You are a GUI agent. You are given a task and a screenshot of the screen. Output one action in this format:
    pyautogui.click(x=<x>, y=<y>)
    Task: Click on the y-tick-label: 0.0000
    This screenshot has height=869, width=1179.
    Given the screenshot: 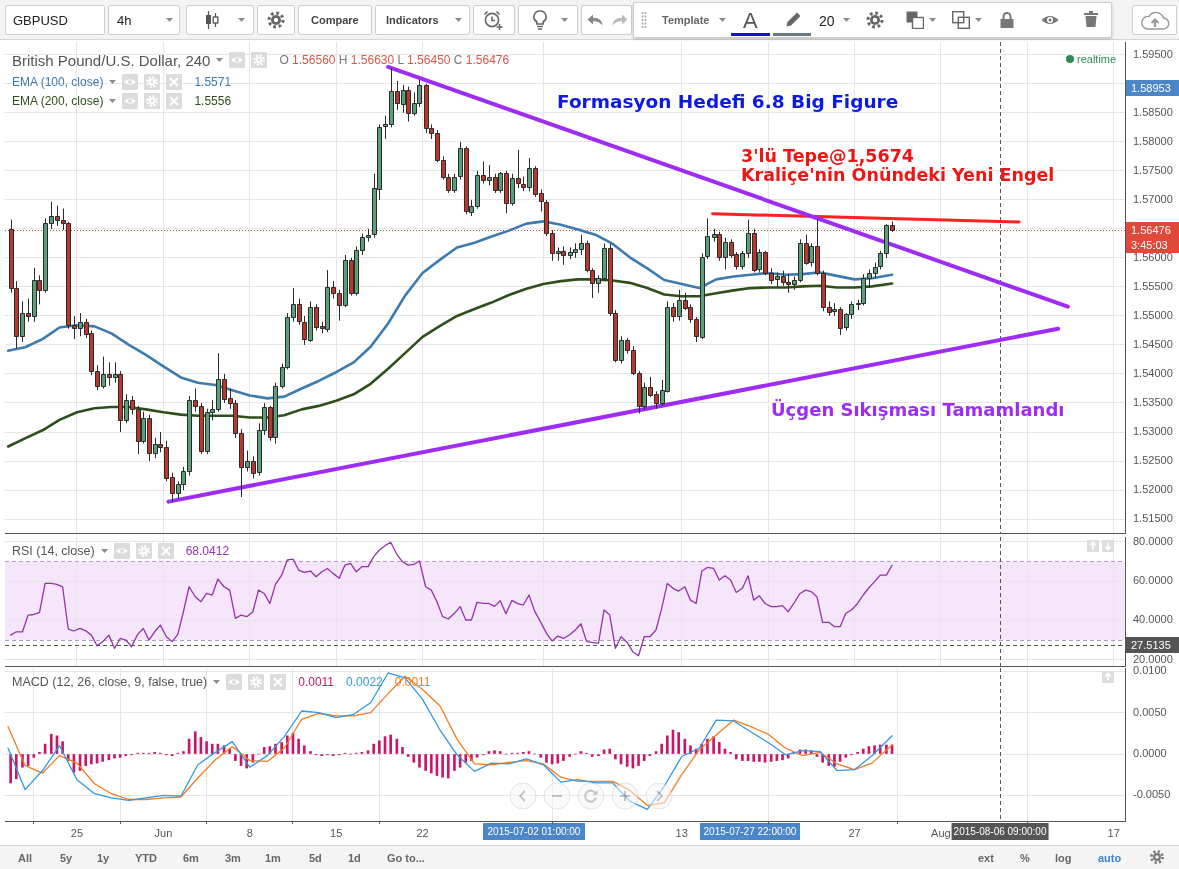 What is the action you would take?
    pyautogui.click(x=1150, y=753)
    